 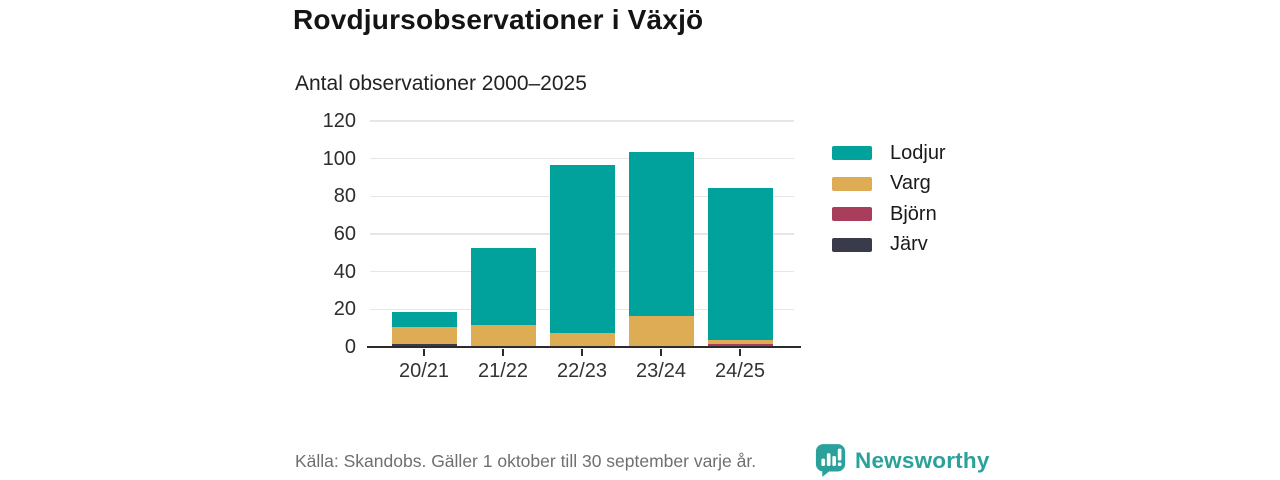 I want to click on x-tick-label-20/21: 20/21, so click(x=424, y=371).